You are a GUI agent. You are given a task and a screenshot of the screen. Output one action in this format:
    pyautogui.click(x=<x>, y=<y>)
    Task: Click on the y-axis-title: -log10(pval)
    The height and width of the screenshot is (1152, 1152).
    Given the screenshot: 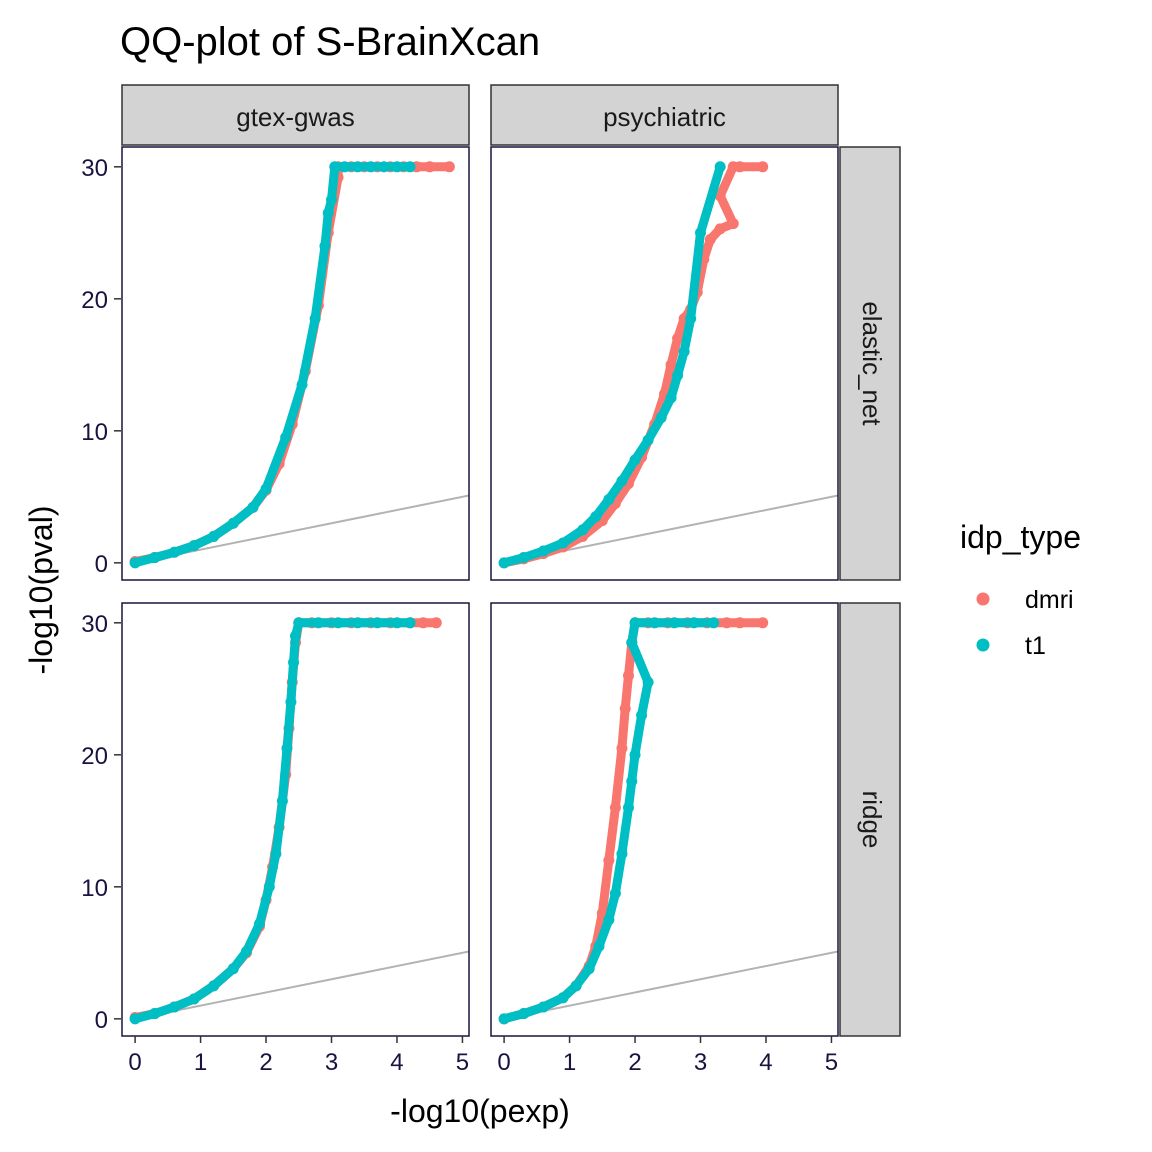 What is the action you would take?
    pyautogui.click(x=41, y=590)
    